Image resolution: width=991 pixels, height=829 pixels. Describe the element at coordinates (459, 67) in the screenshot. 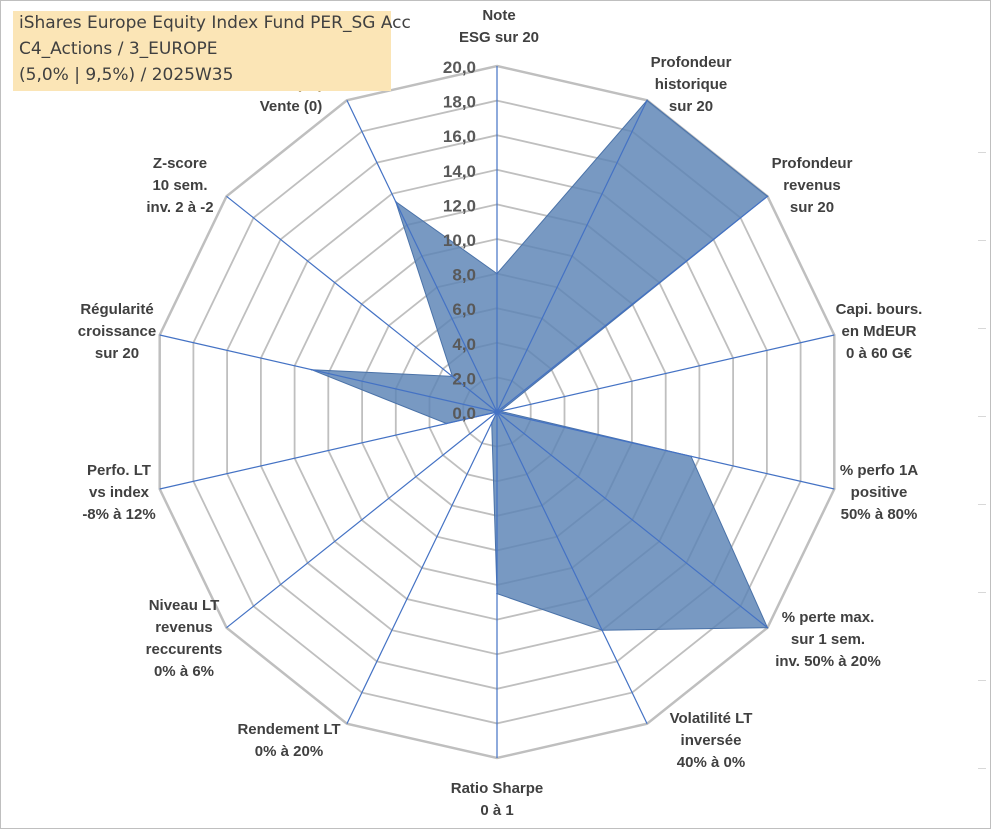

I see `radar-tick-label: 20,0` at that location.